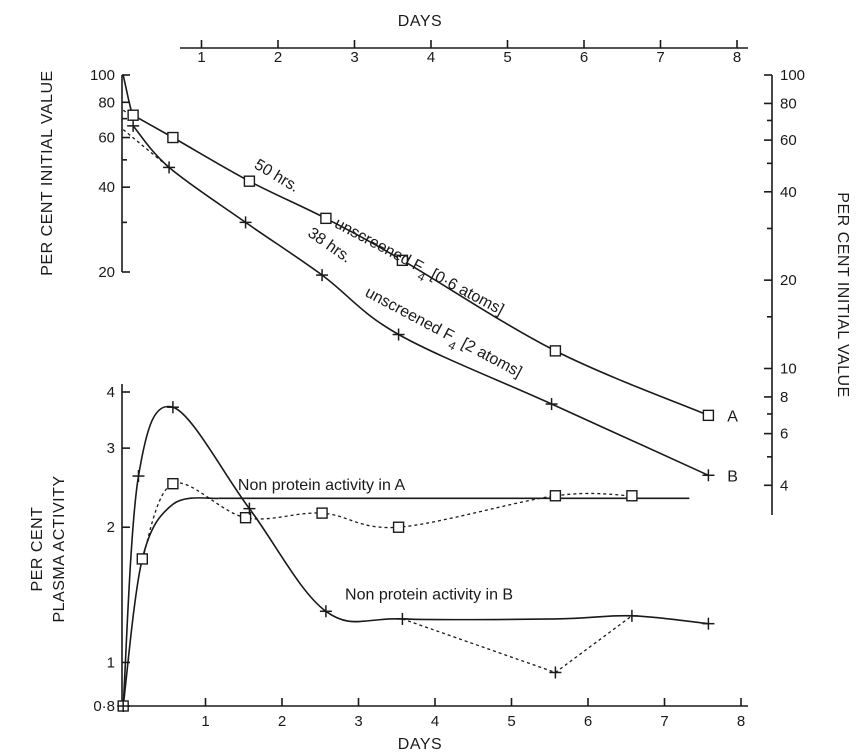  Describe the element at coordinates (732, 416) in the screenshot. I see `curve-label-a: A` at that location.